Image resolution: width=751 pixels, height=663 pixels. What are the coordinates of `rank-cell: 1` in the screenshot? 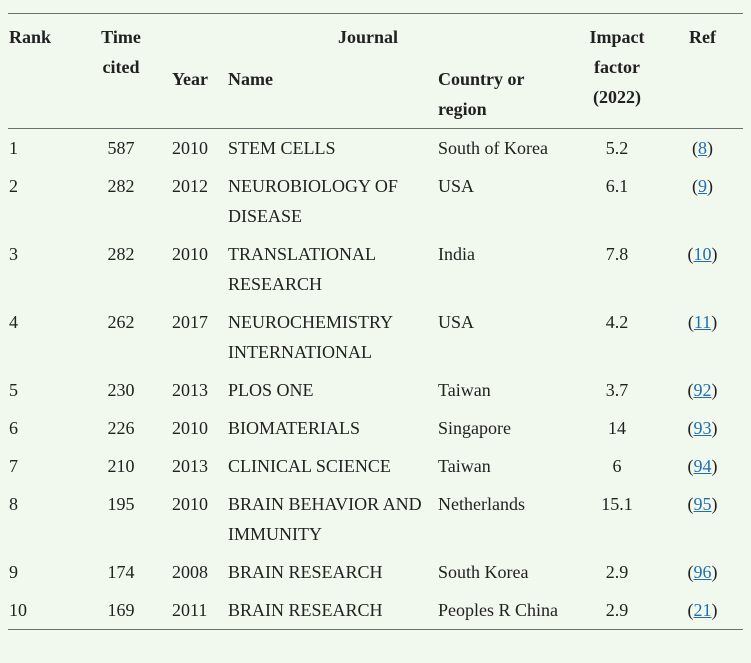 It's located at (13, 148).